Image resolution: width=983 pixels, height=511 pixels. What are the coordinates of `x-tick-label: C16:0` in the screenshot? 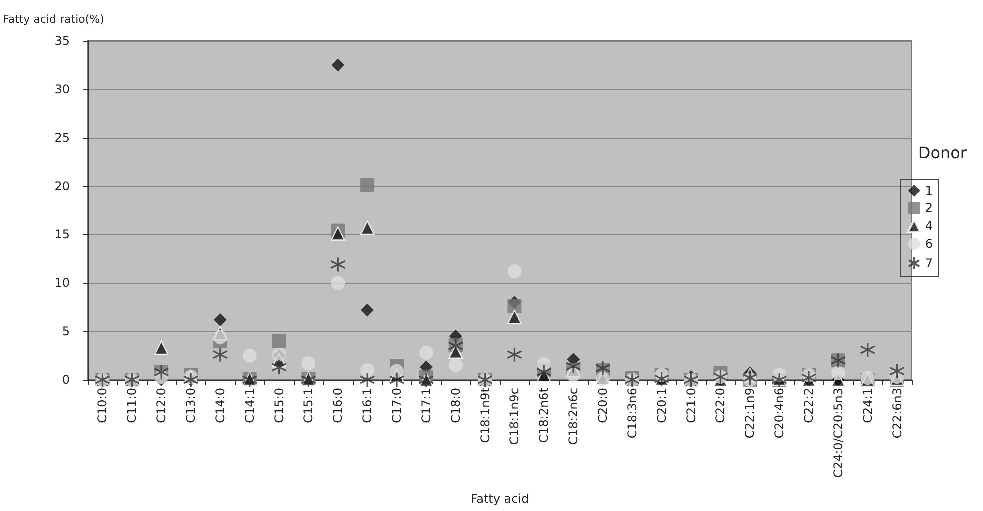 It's located at (338, 406).